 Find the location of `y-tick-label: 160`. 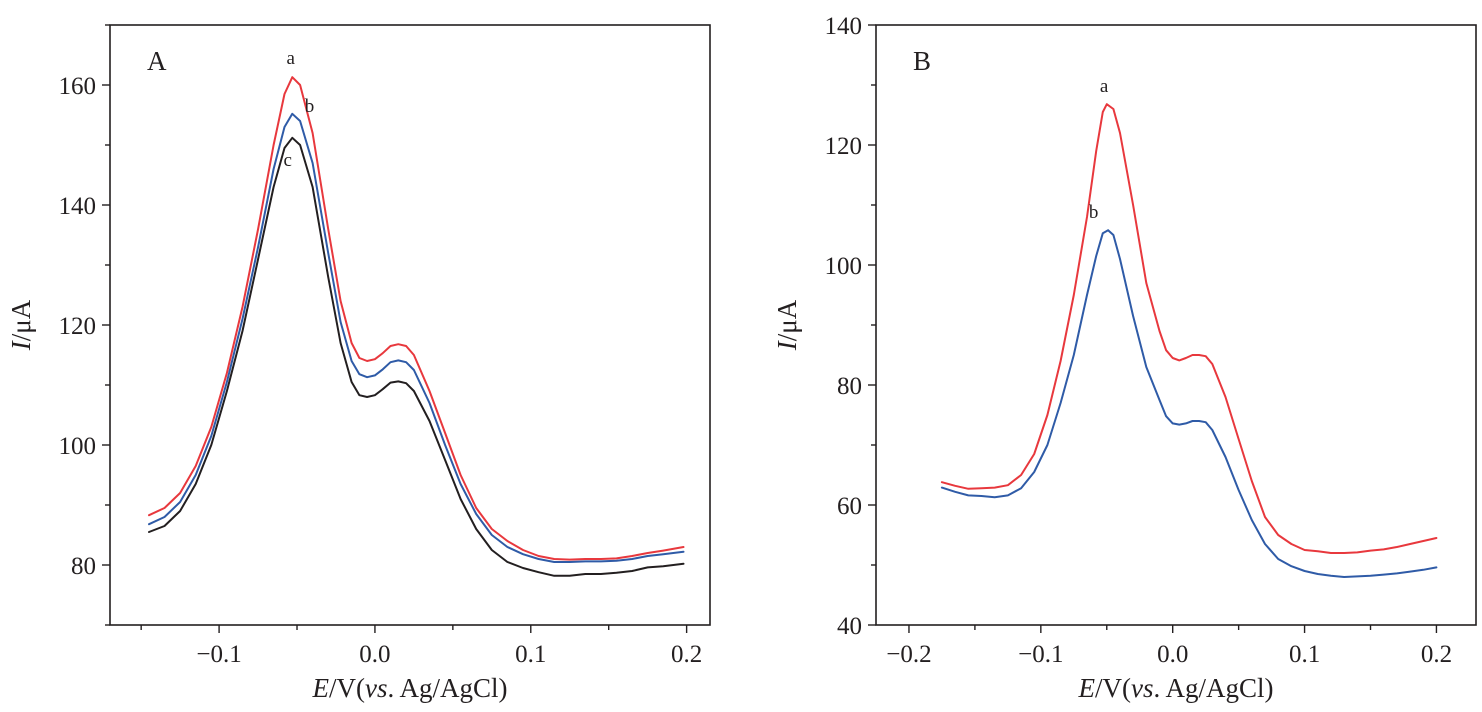

y-tick-label: 160 is located at coordinates (78, 86).